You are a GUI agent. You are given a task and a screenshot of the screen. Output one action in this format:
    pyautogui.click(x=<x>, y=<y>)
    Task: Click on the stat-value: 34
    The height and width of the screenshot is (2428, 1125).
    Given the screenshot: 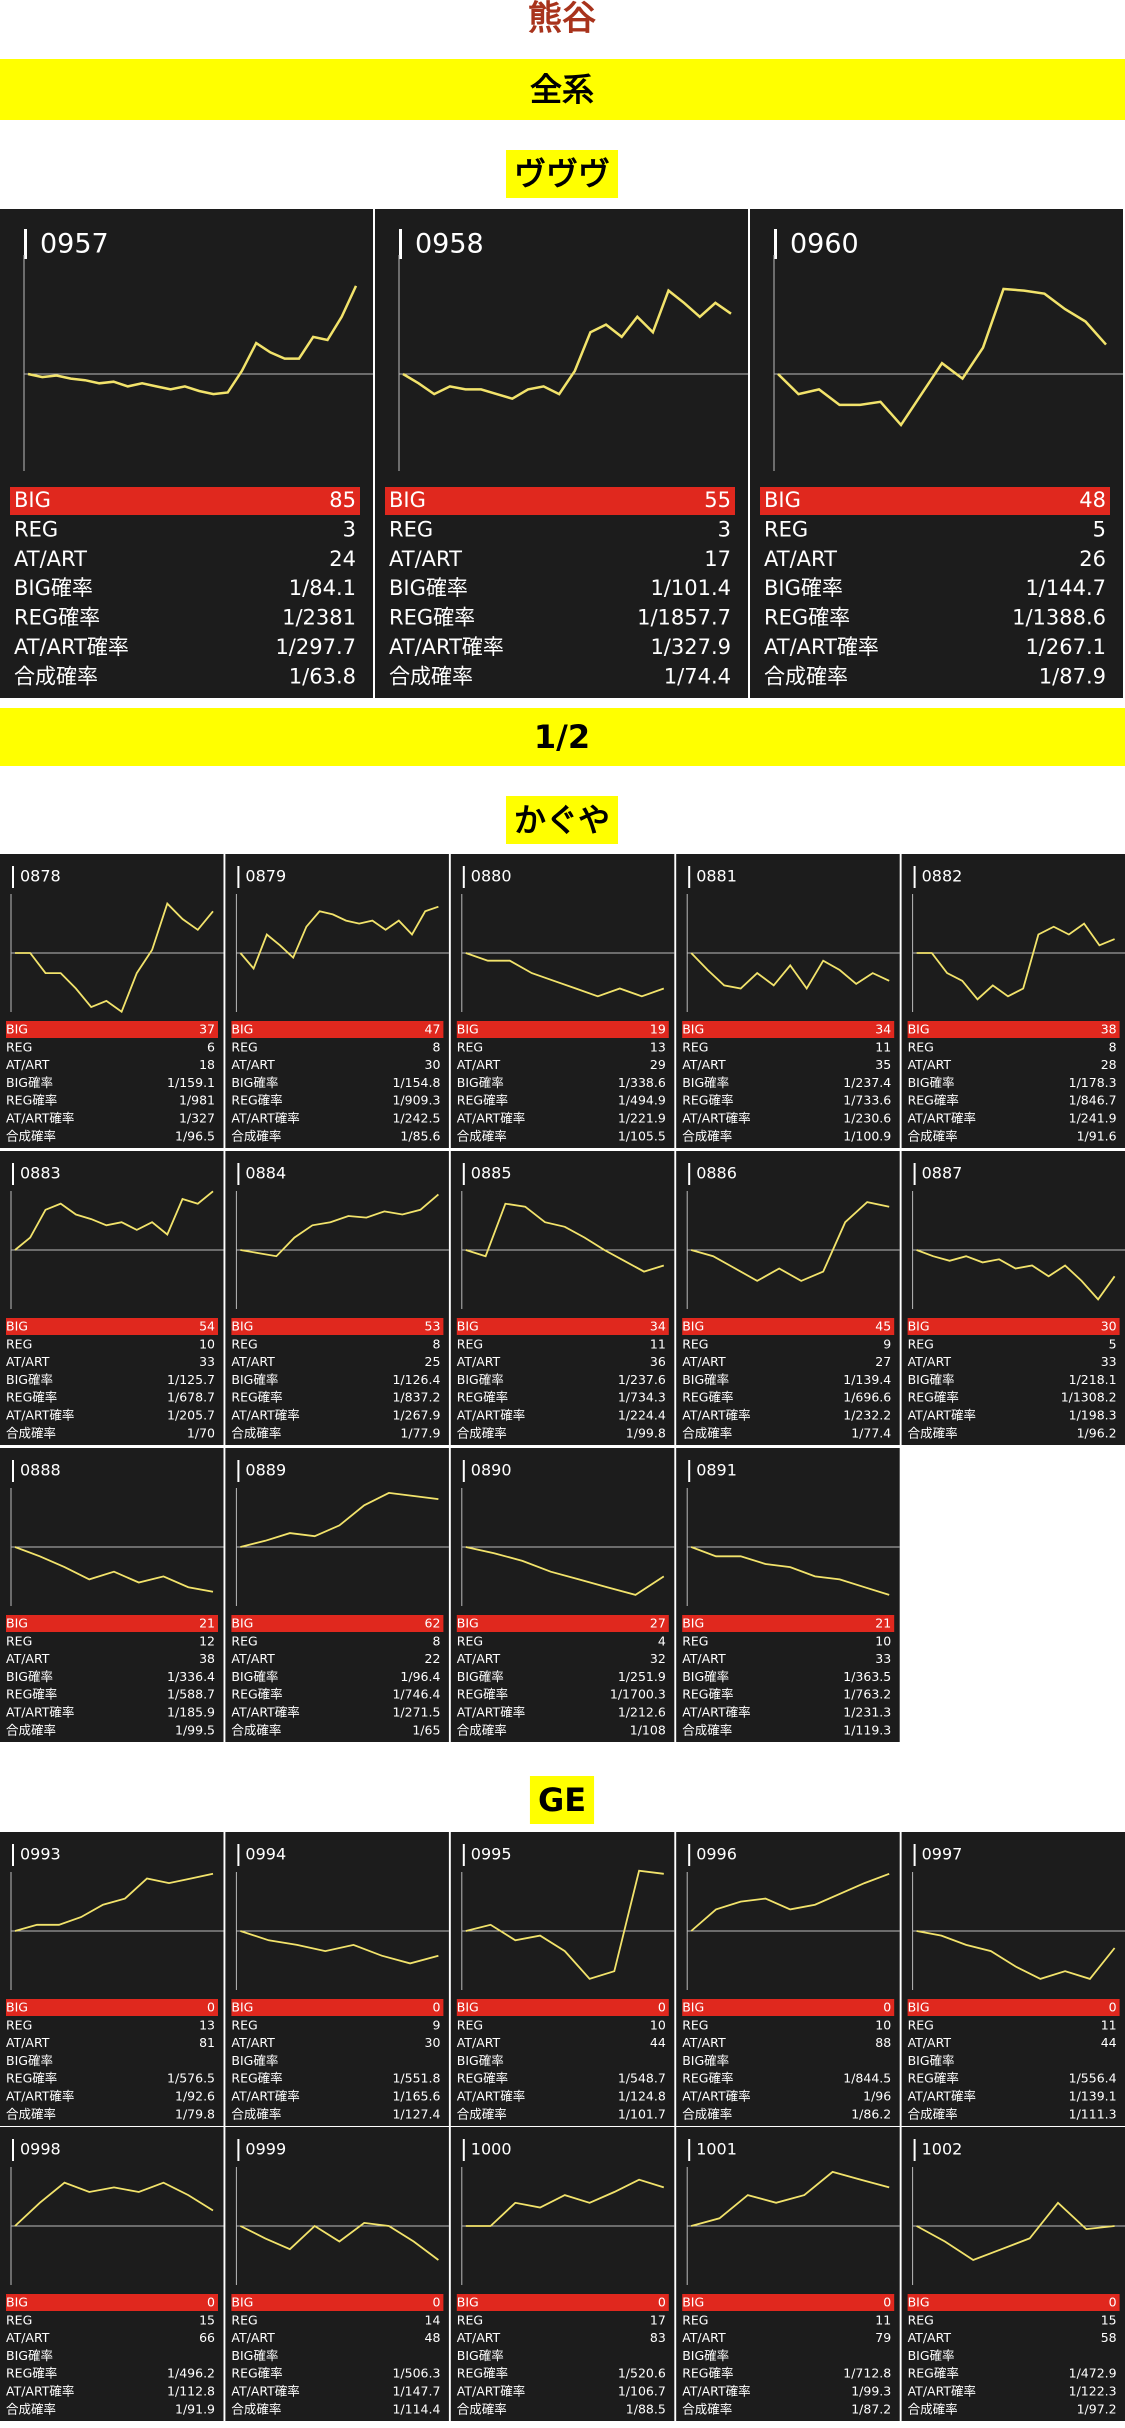 What is the action you would take?
    pyautogui.click(x=883, y=1029)
    